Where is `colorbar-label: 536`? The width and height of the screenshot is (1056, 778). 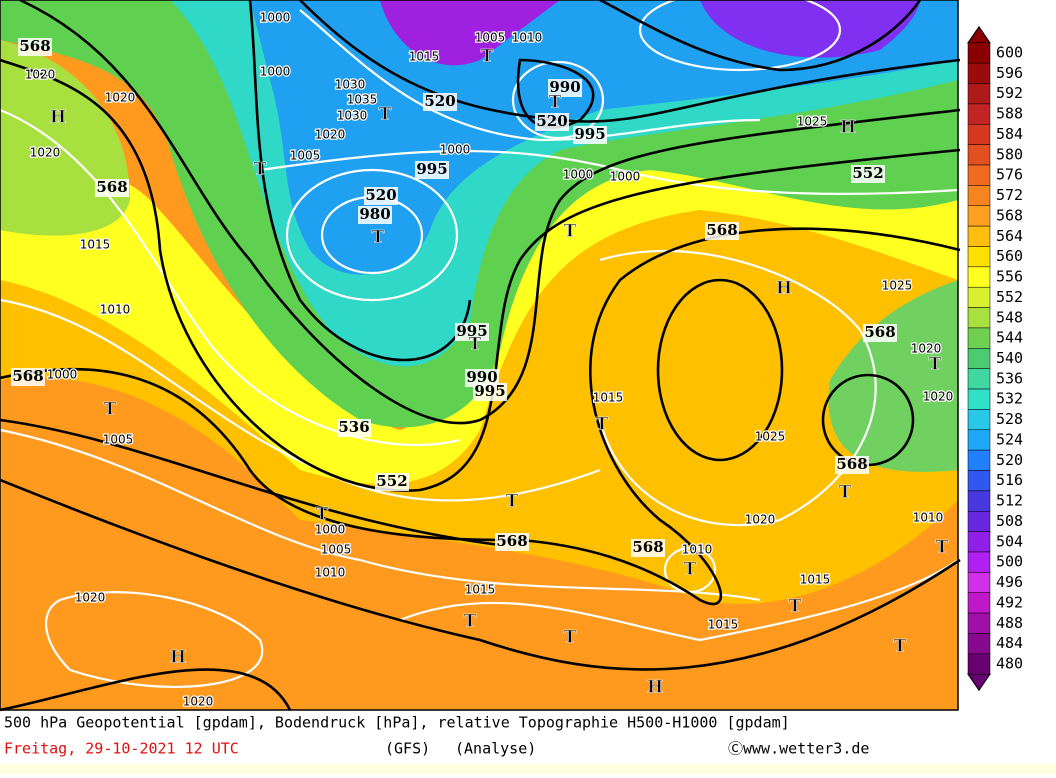 colorbar-label: 536 is located at coordinates (1009, 378).